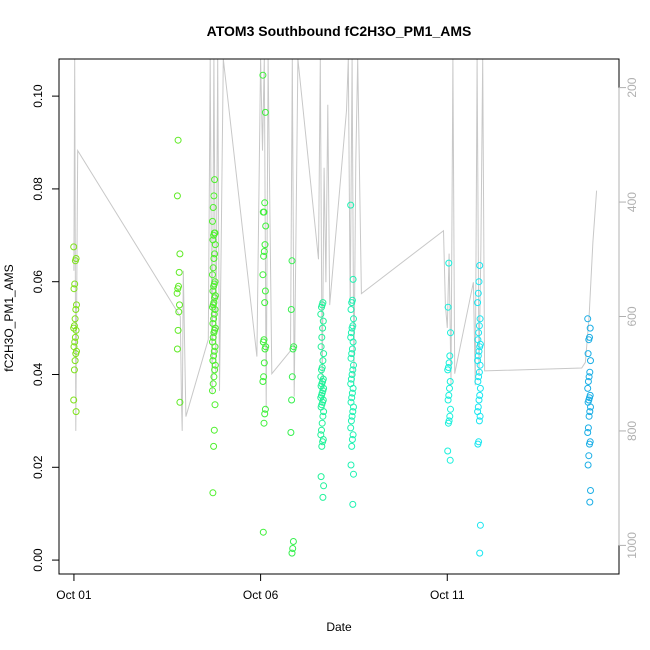 This screenshot has width=650, height=650. I want to click on right-axis: 200 400 600 800 1000, so click(628, 318).